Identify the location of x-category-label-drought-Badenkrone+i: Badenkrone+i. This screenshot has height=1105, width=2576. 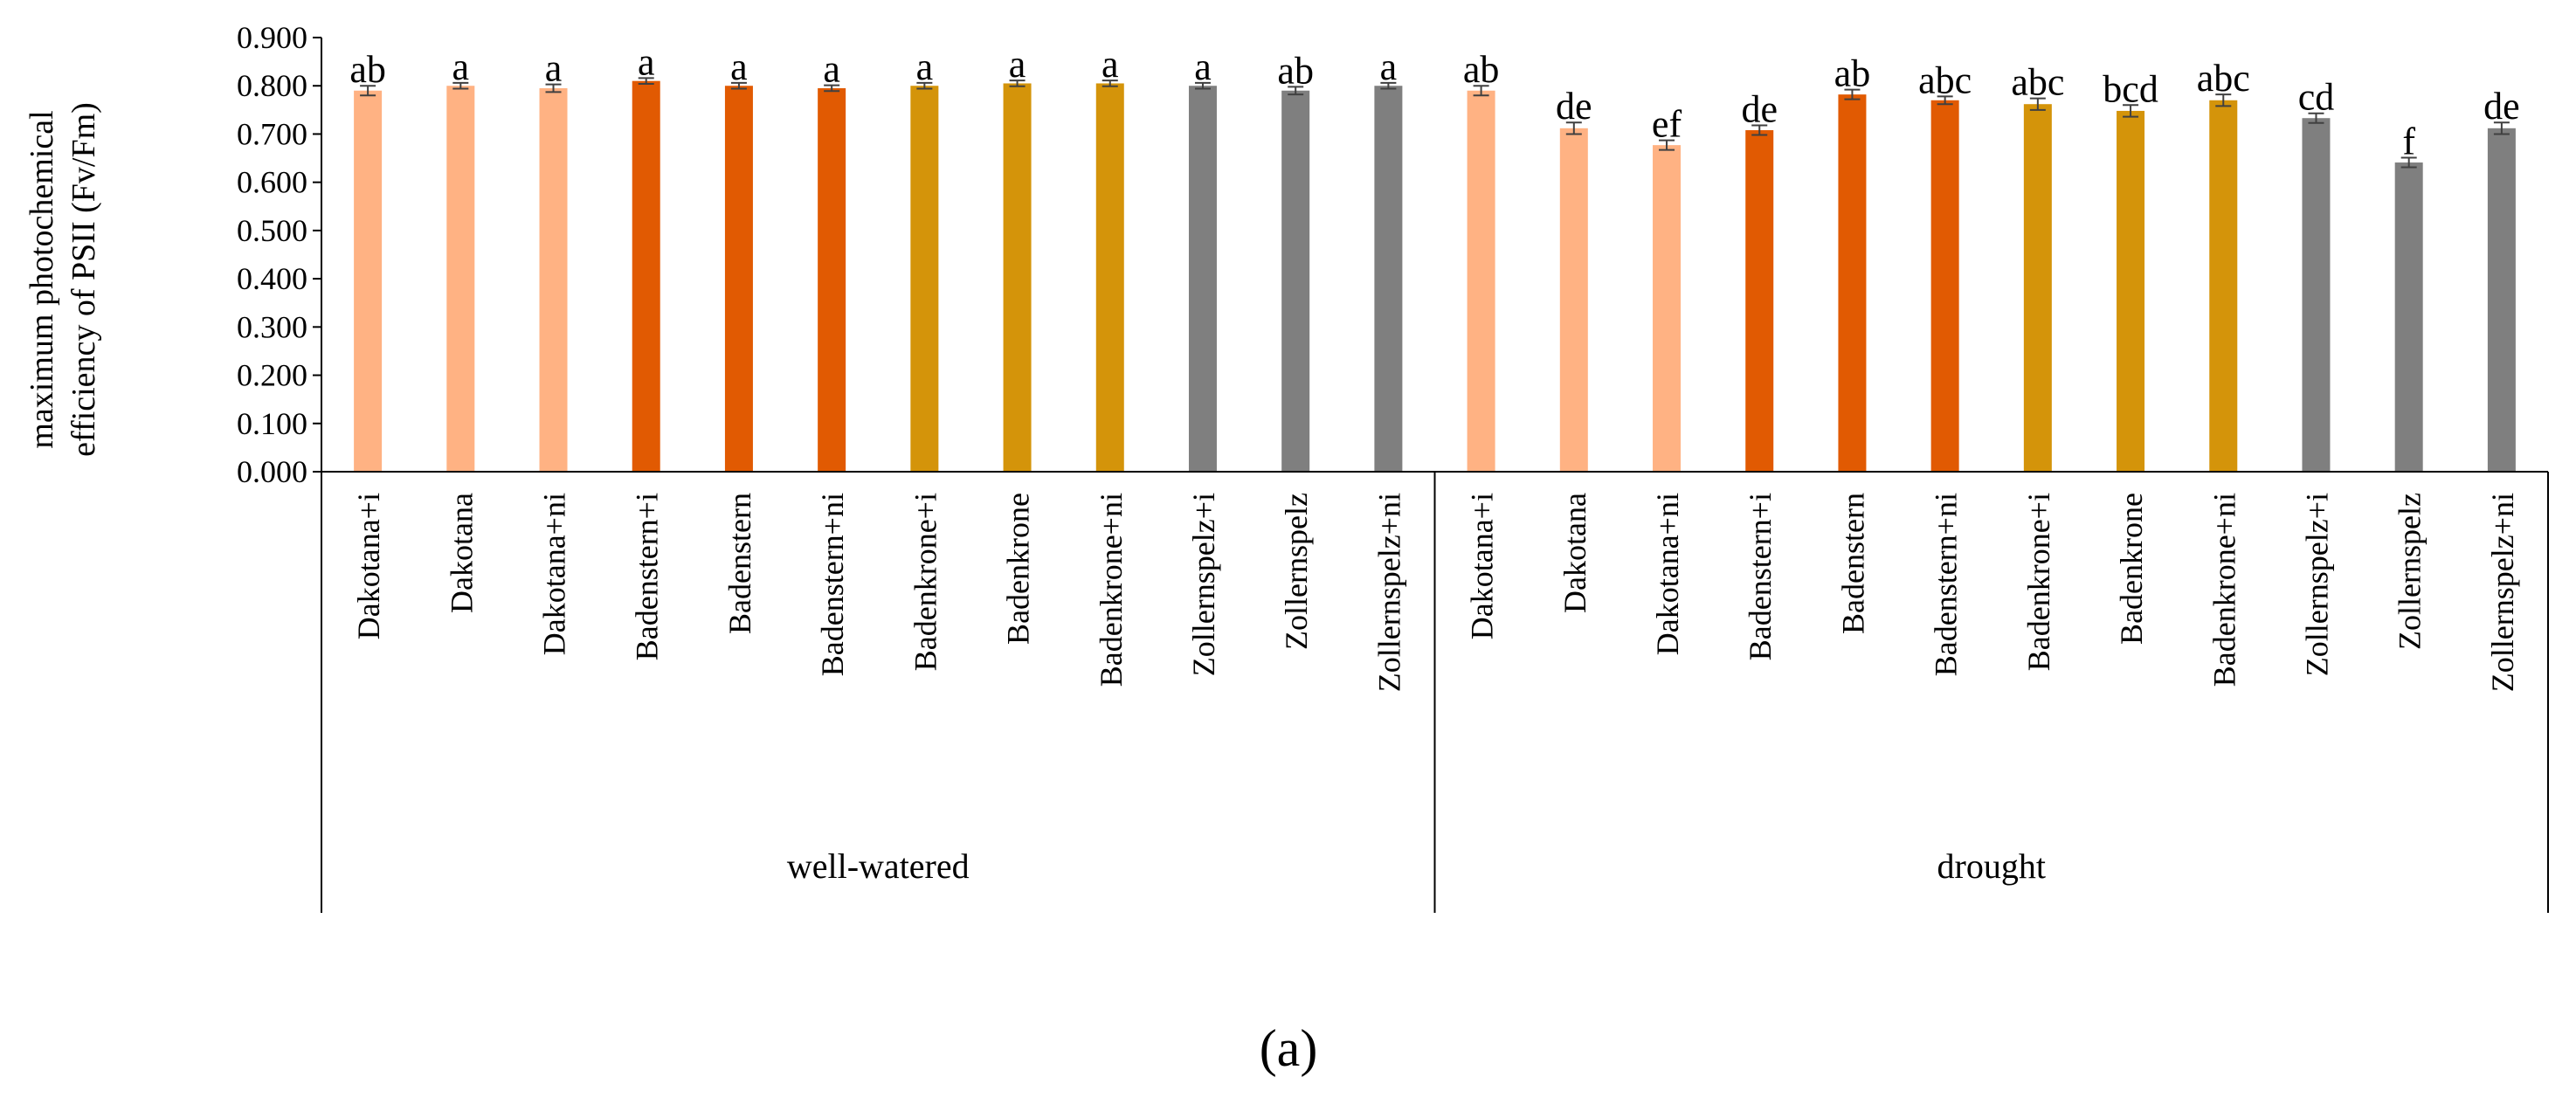
(2038, 582).